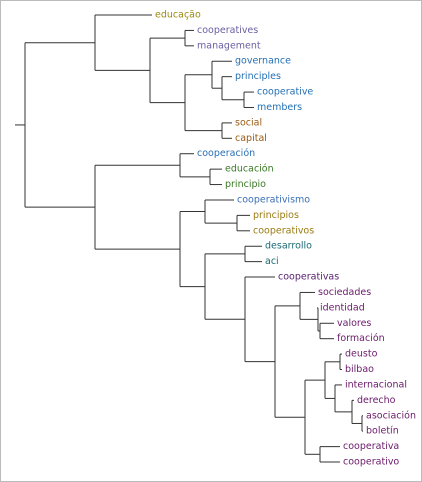 This screenshot has height=482, width=422. Describe the element at coordinates (273, 199) in the screenshot. I see `leaf-label: cooperativismo` at that location.